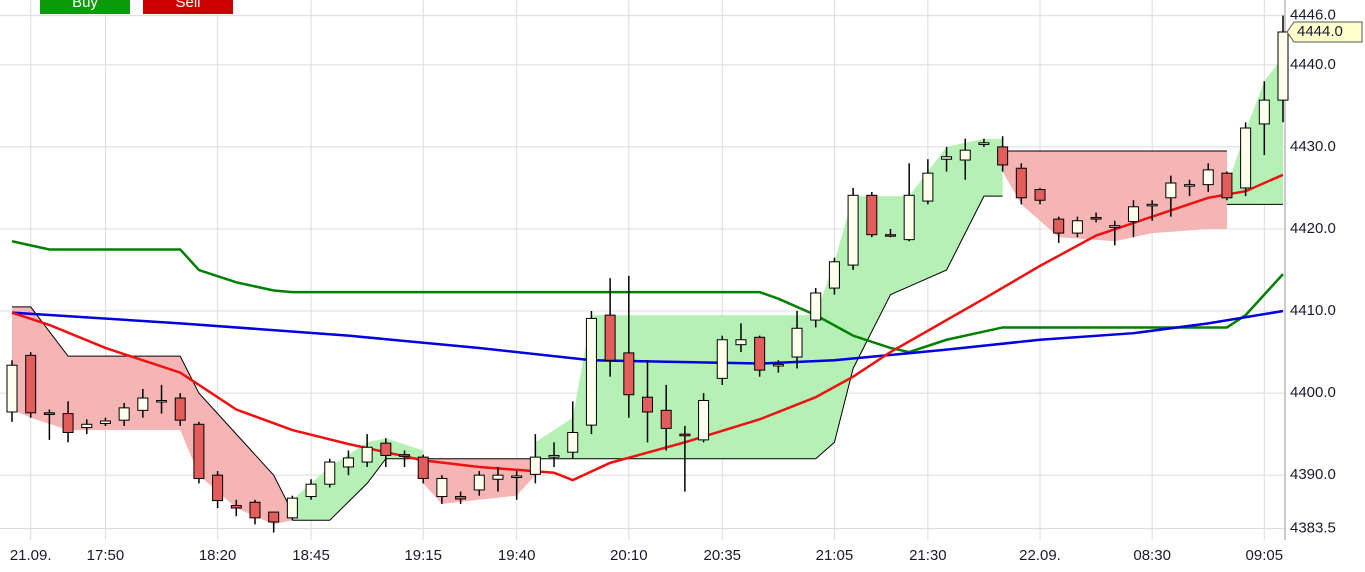 Image resolution: width=1365 pixels, height=572 pixels. I want to click on x-tick-label: 21:05, so click(835, 555).